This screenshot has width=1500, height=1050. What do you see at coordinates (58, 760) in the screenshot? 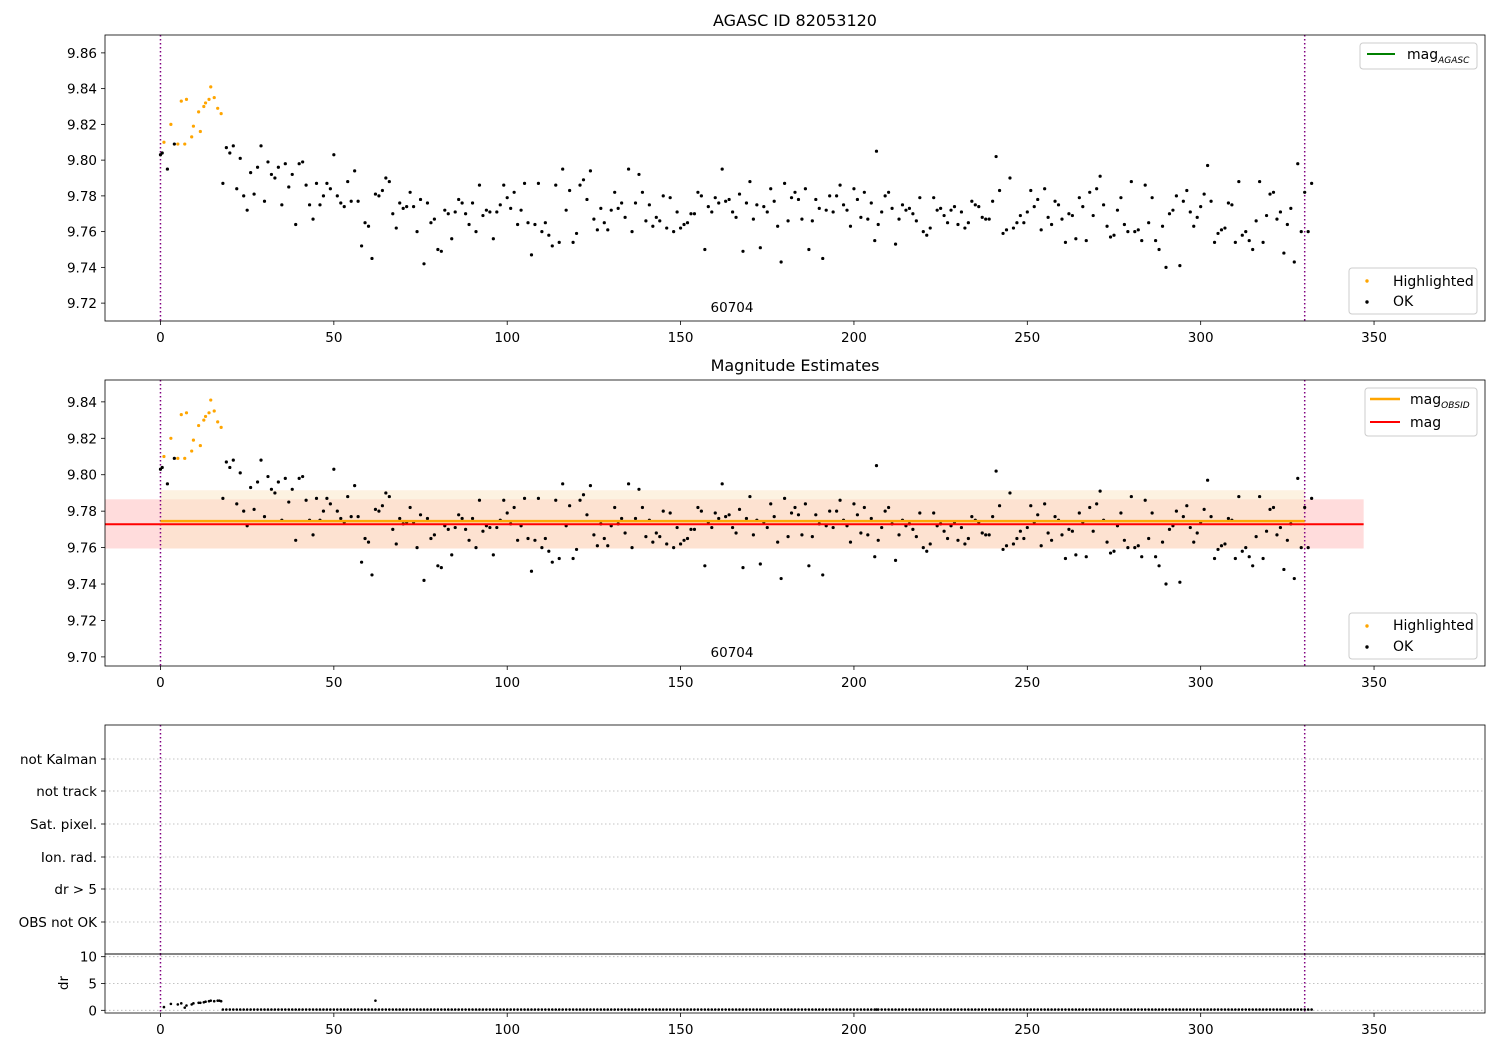
I see `flag-category-label: not Kalman` at bounding box center [58, 760].